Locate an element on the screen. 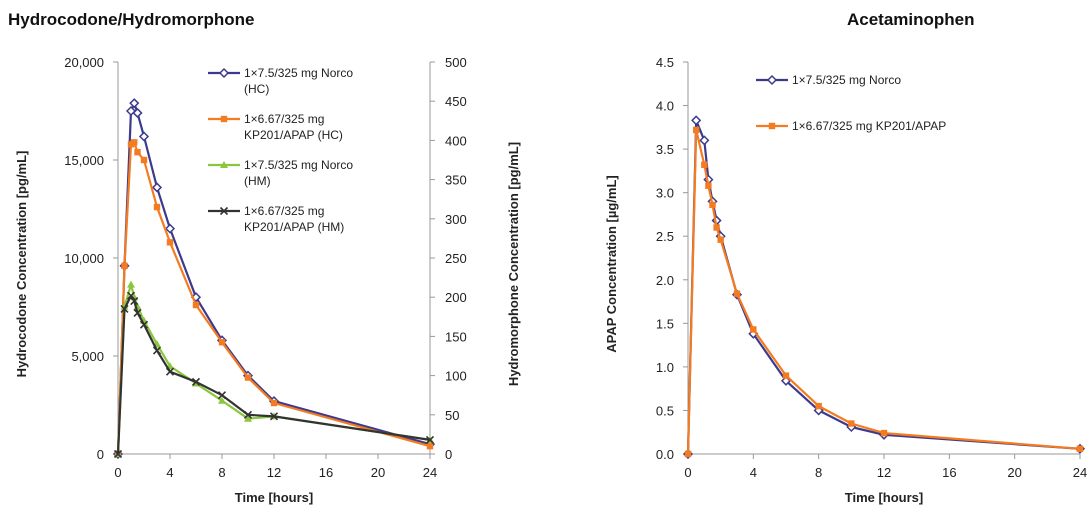  chart0-y2-tick-label: 300 is located at coordinates (456, 219).